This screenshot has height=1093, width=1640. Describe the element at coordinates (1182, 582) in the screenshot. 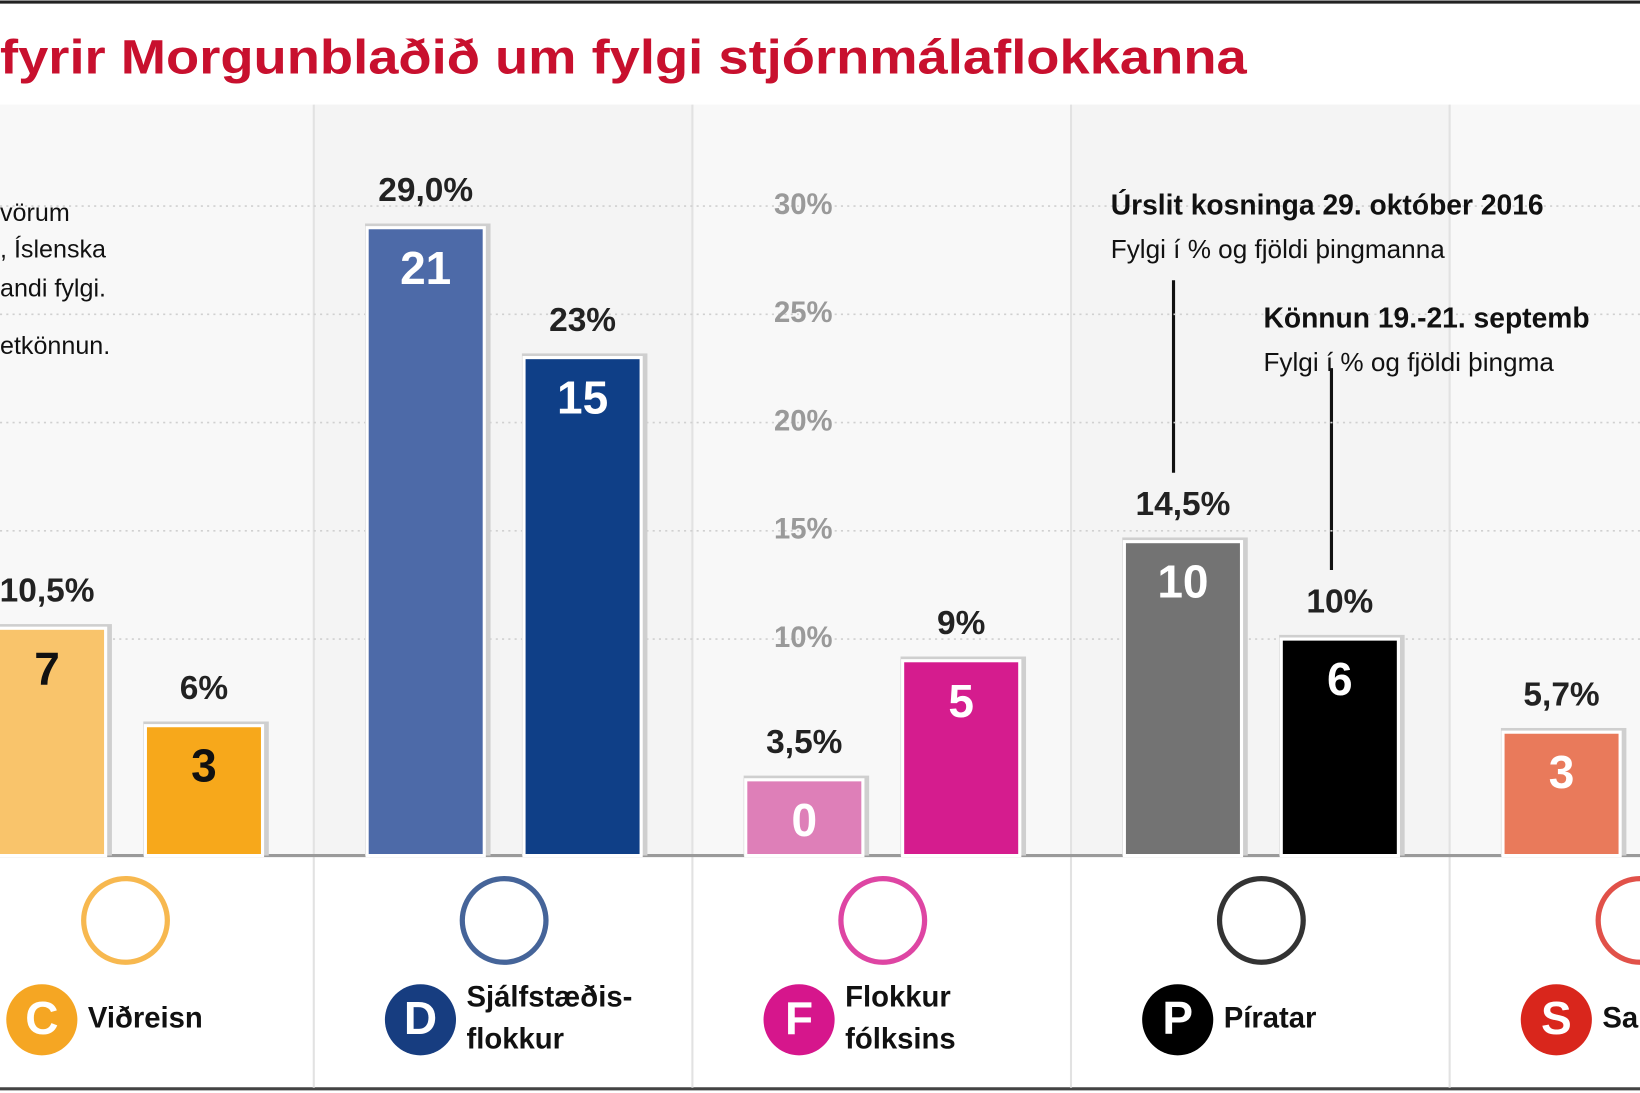

I see `seat-label: 10` at that location.